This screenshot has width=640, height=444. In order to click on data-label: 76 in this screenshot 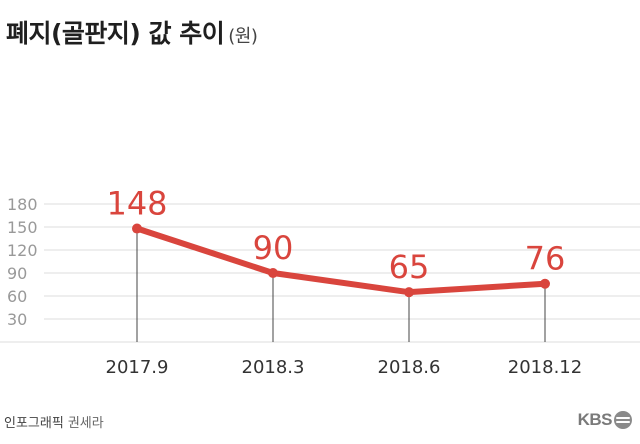, I will do `click(545, 259)`.